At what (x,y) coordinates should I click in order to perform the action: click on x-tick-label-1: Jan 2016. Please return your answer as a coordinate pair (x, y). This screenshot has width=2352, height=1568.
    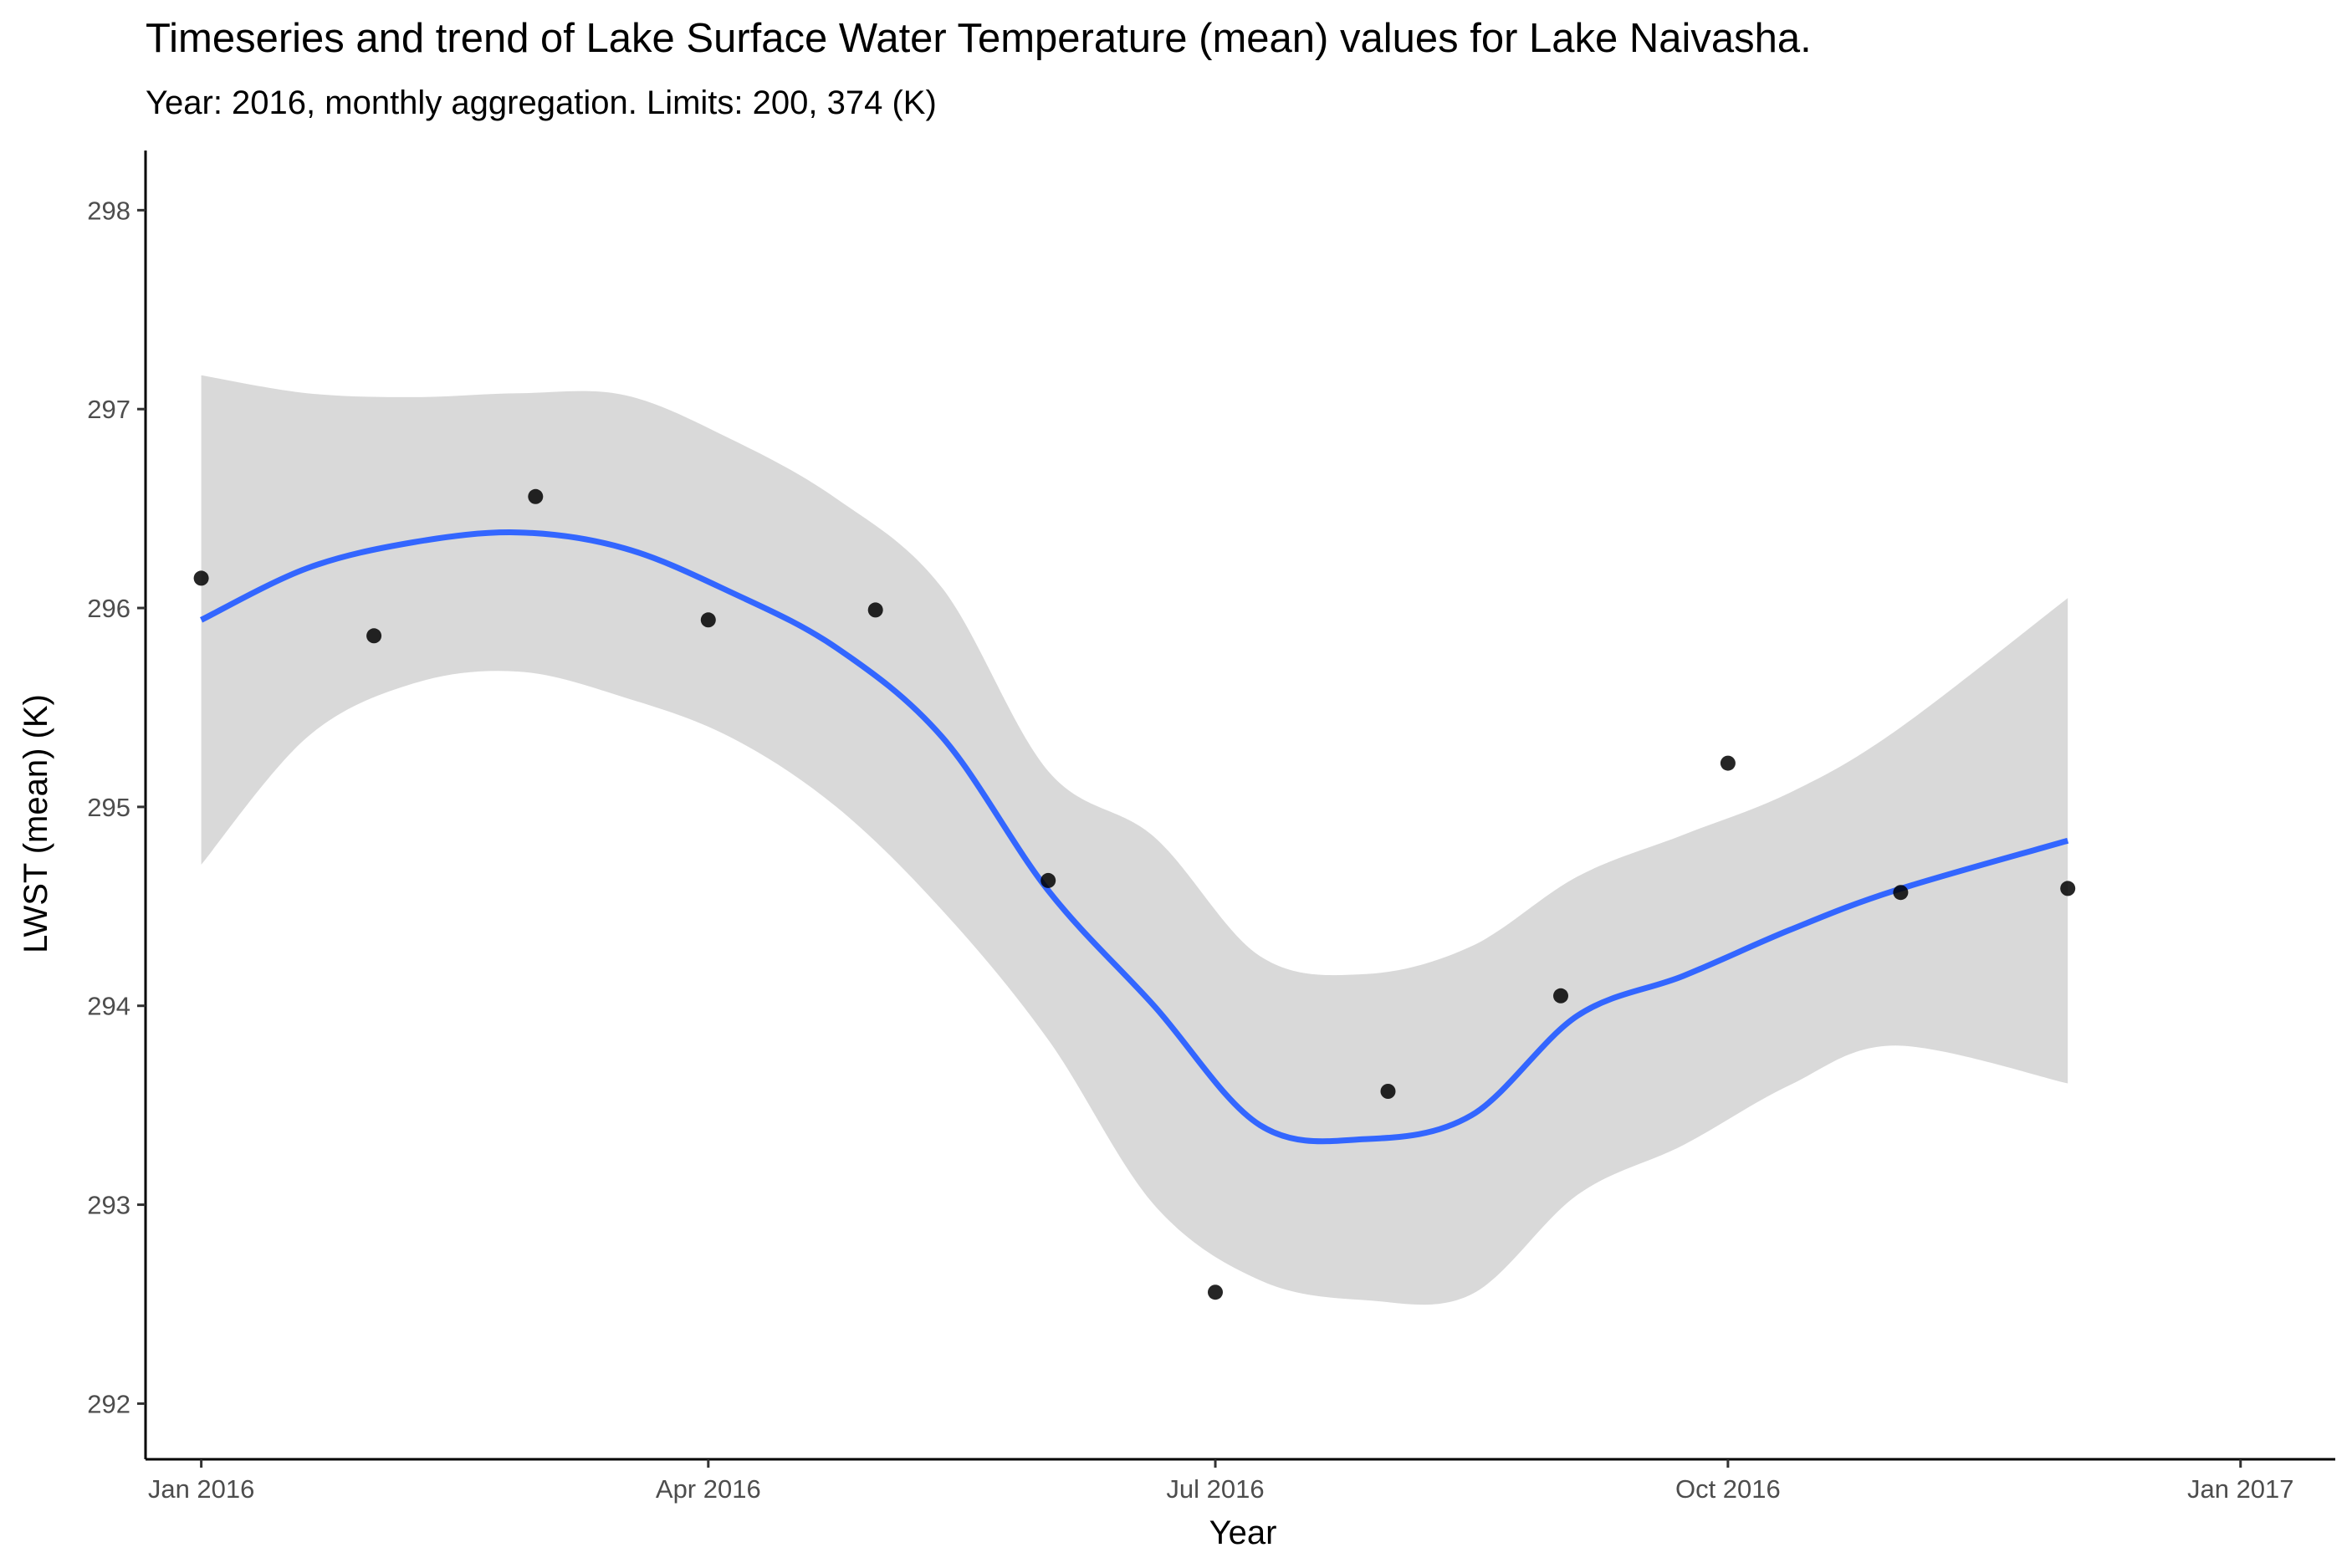
    Looking at the image, I should click on (201, 1489).